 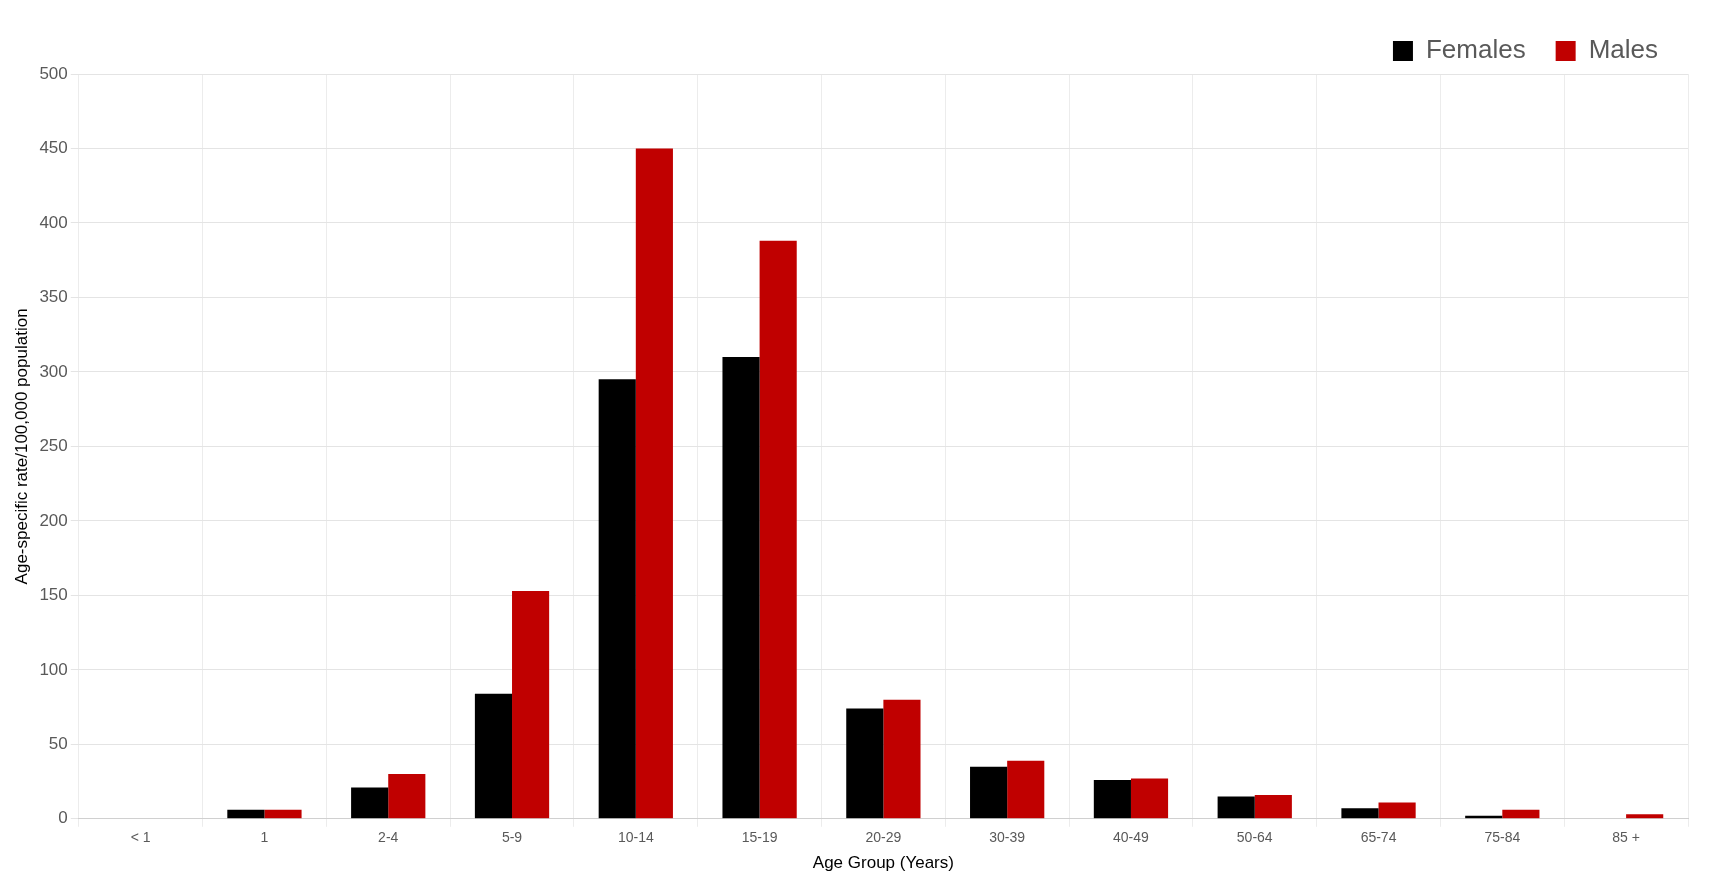 What do you see at coordinates (53, 222) in the screenshot?
I see `y-tick-label: 400` at bounding box center [53, 222].